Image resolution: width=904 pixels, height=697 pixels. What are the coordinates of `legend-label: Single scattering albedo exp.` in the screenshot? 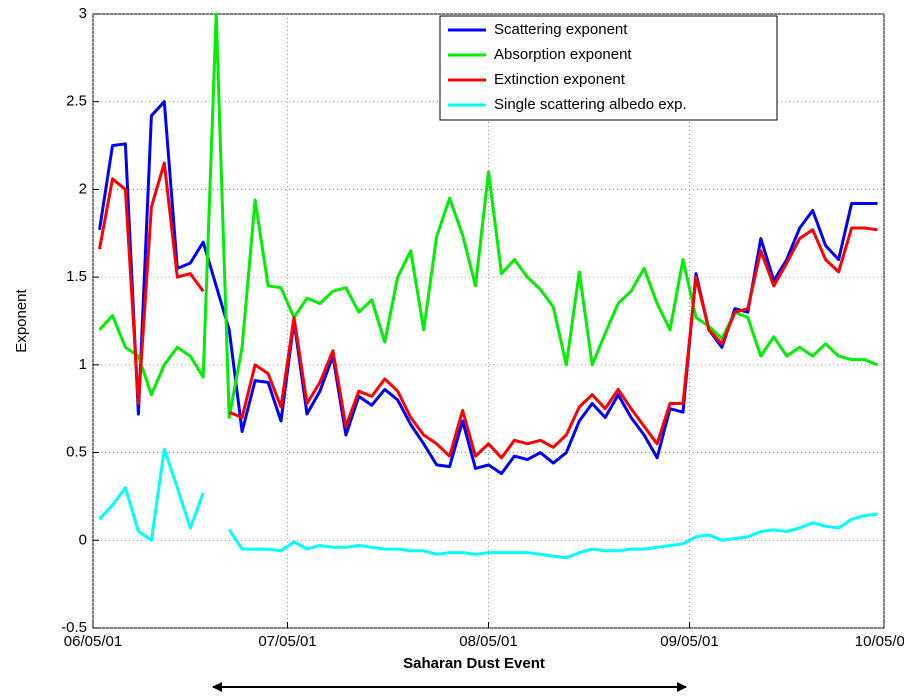 It's located at (590, 104).